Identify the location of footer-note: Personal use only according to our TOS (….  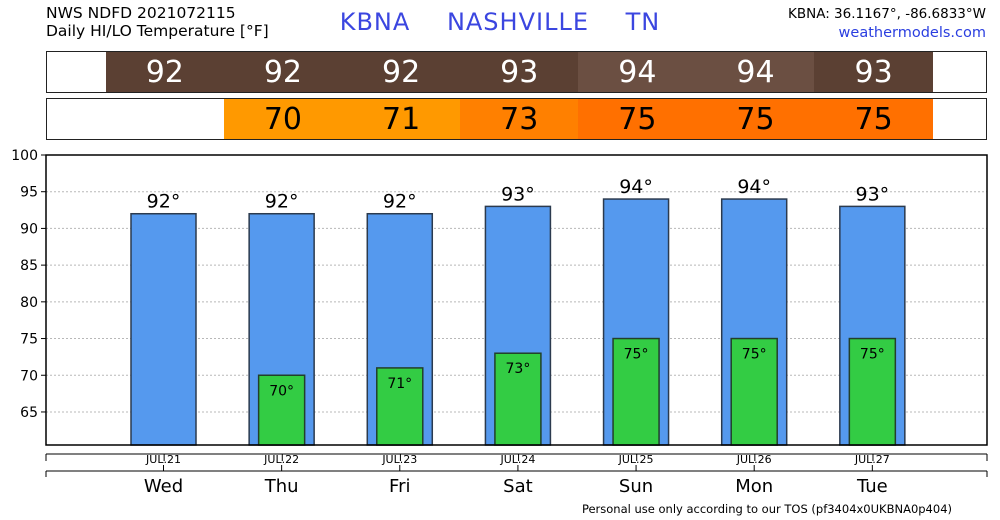
(766, 509).